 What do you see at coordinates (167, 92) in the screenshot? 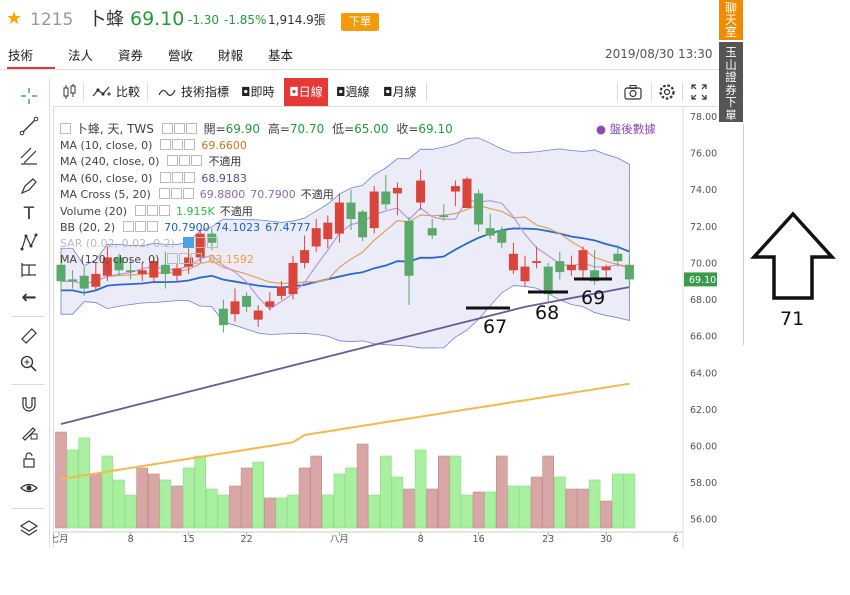
I see `indicator-icon` at bounding box center [167, 92].